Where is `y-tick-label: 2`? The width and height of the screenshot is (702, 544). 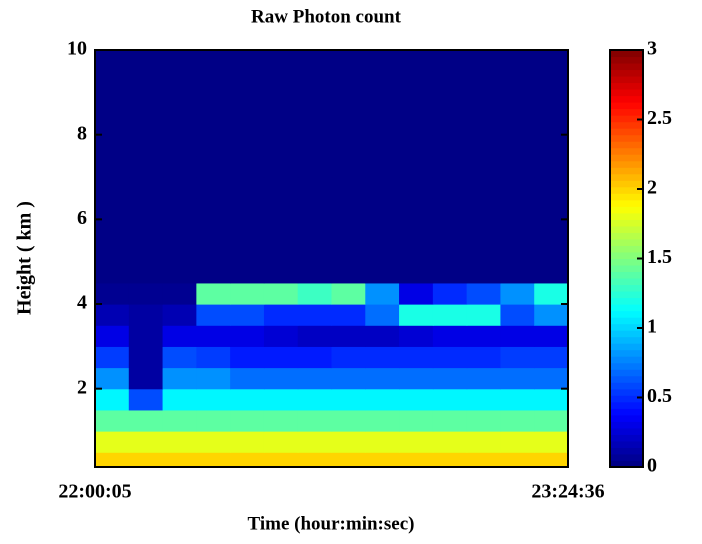
y-tick-label: 2 is located at coordinates (82, 387).